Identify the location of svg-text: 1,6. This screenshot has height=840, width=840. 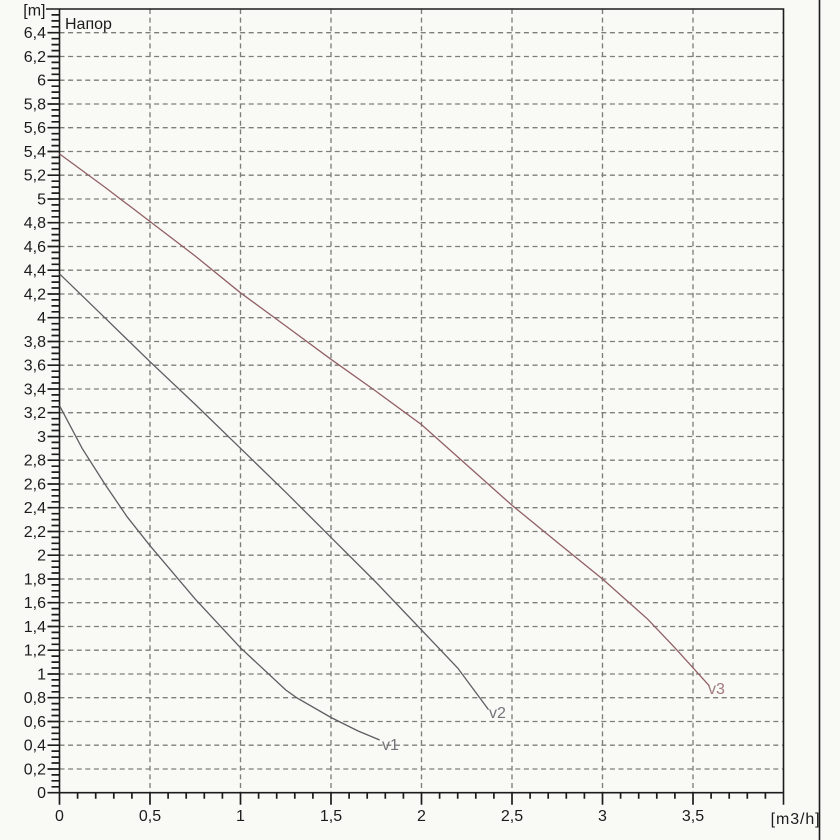
(35, 603).